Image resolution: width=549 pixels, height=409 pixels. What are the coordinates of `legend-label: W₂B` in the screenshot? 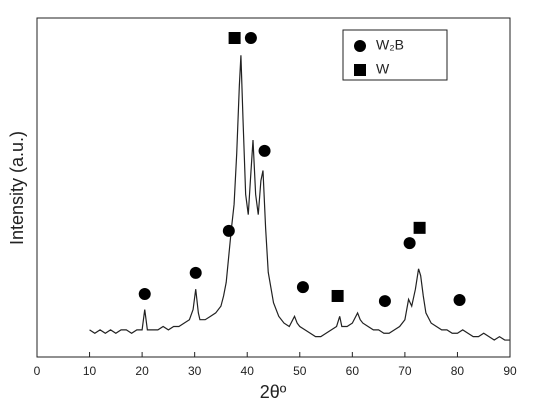 It's located at (390, 45).